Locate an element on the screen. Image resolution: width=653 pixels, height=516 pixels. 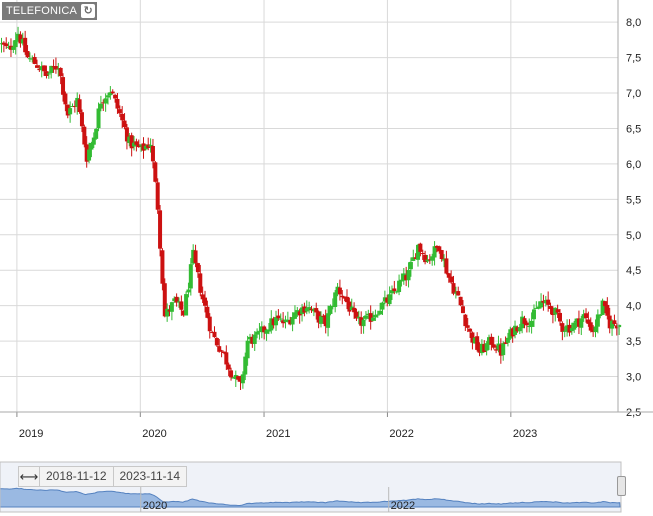
navigator-handle is located at coordinates (621, 486).